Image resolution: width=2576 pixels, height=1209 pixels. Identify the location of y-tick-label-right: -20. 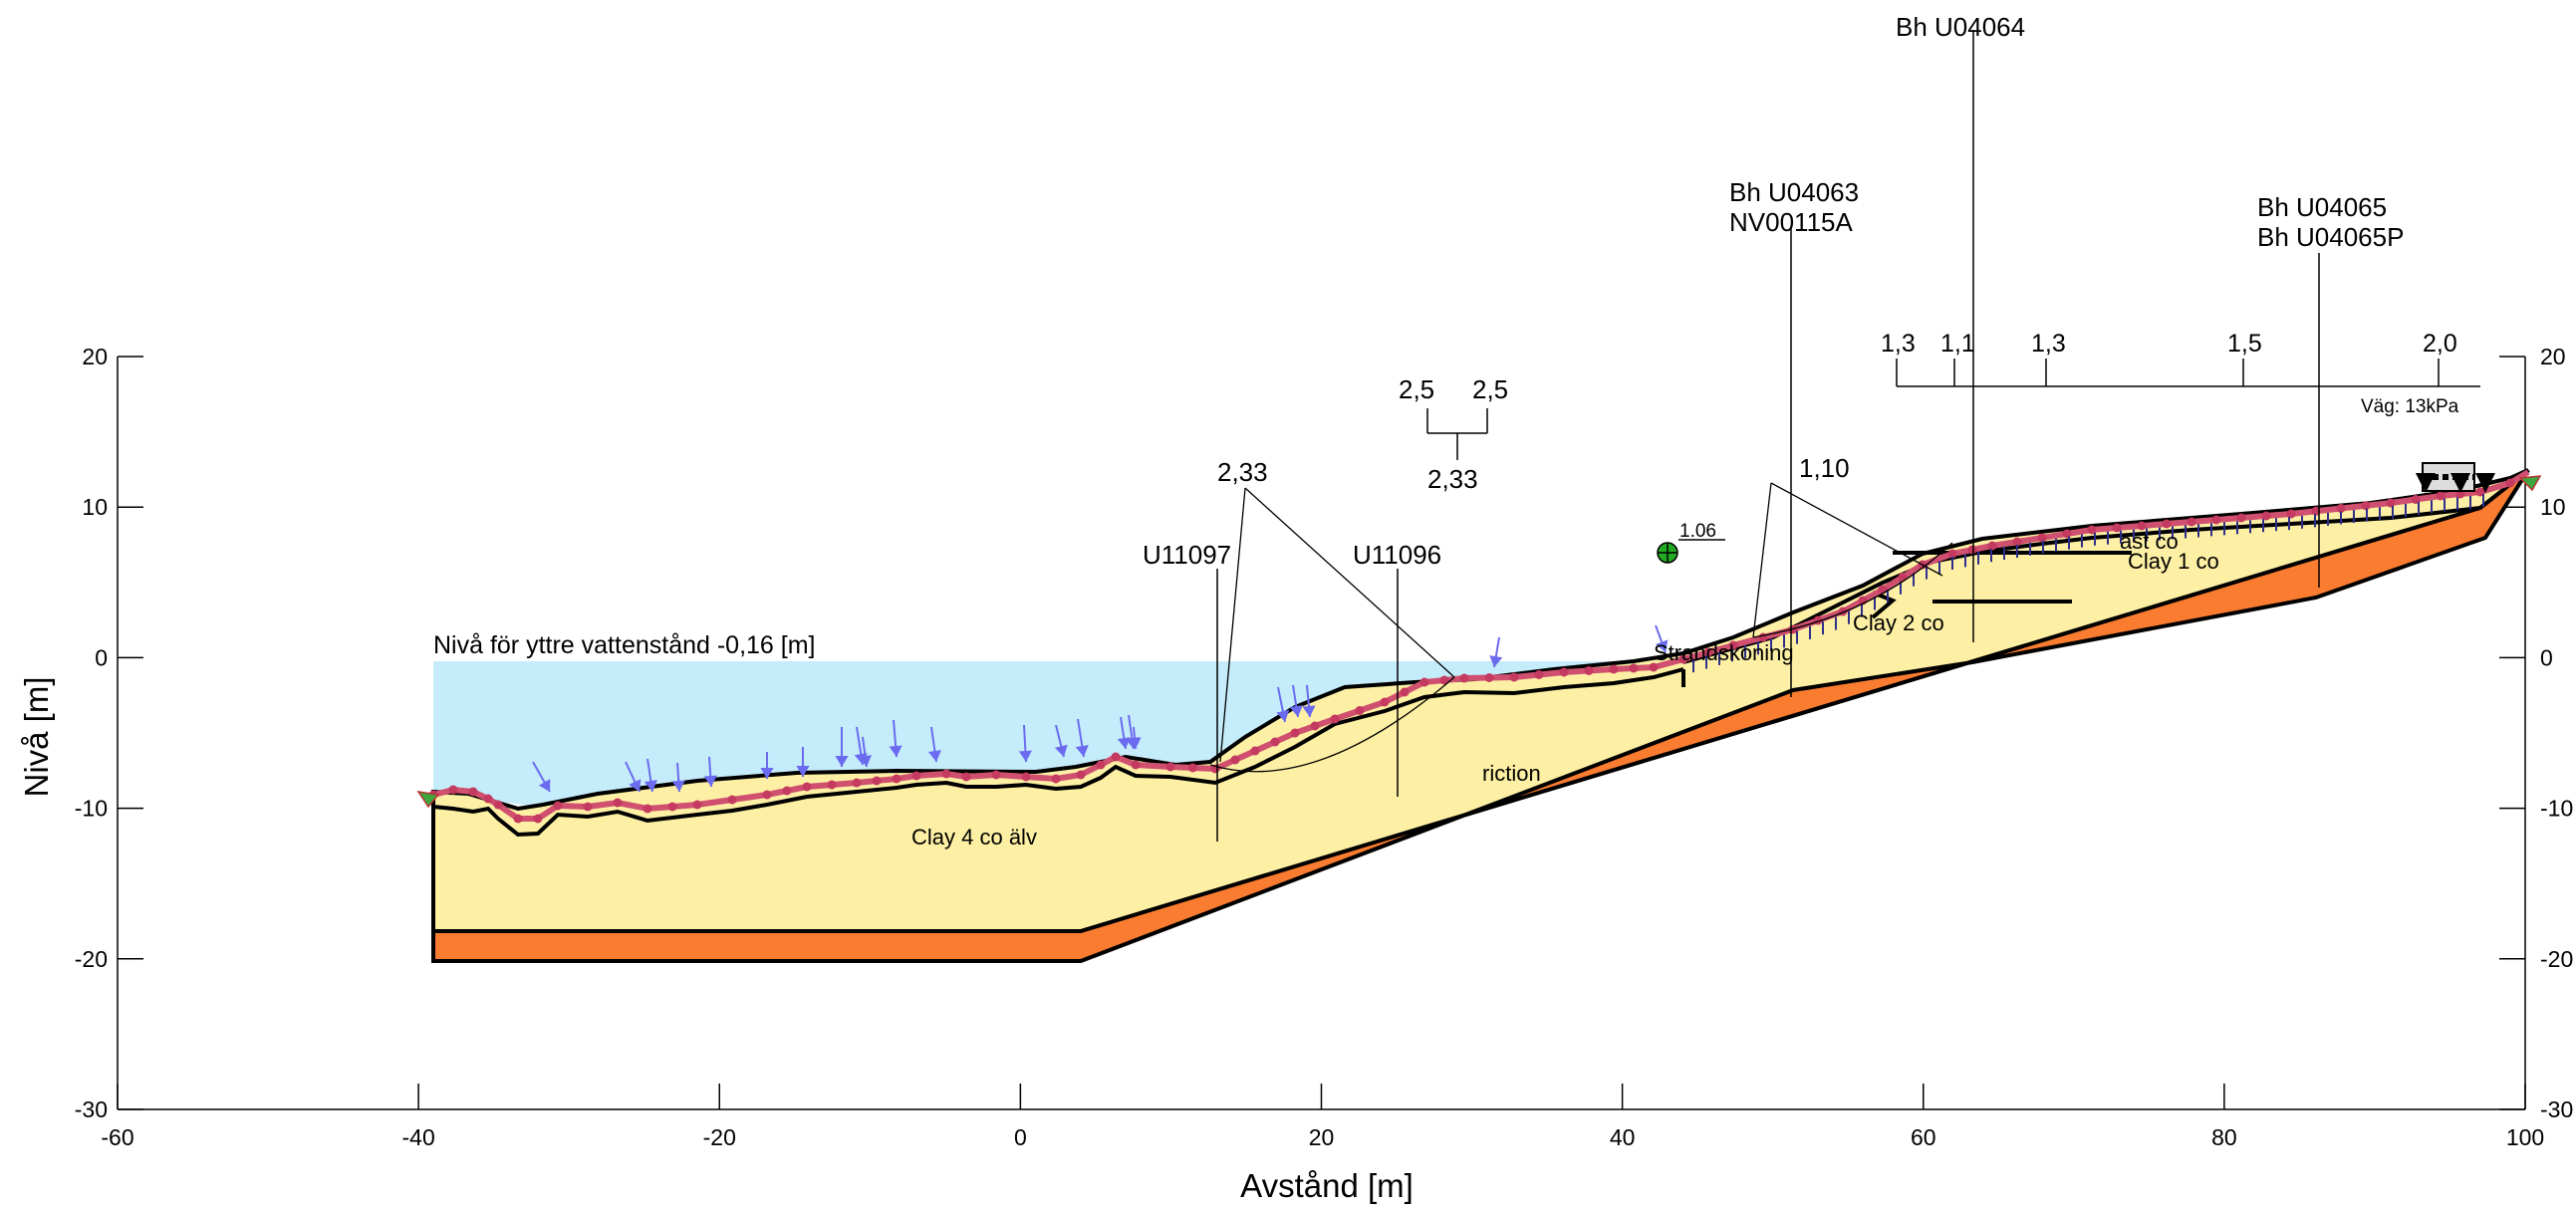
(2556, 959).